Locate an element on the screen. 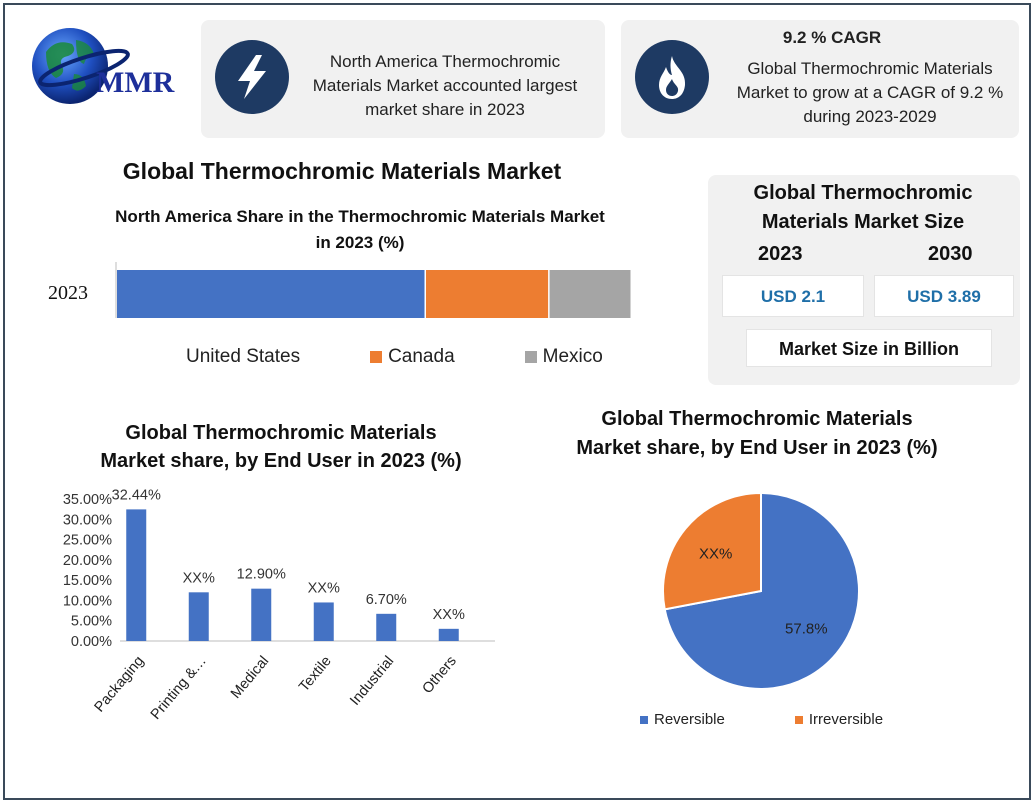  pie-data-label: 57.8% is located at coordinates (806, 628).